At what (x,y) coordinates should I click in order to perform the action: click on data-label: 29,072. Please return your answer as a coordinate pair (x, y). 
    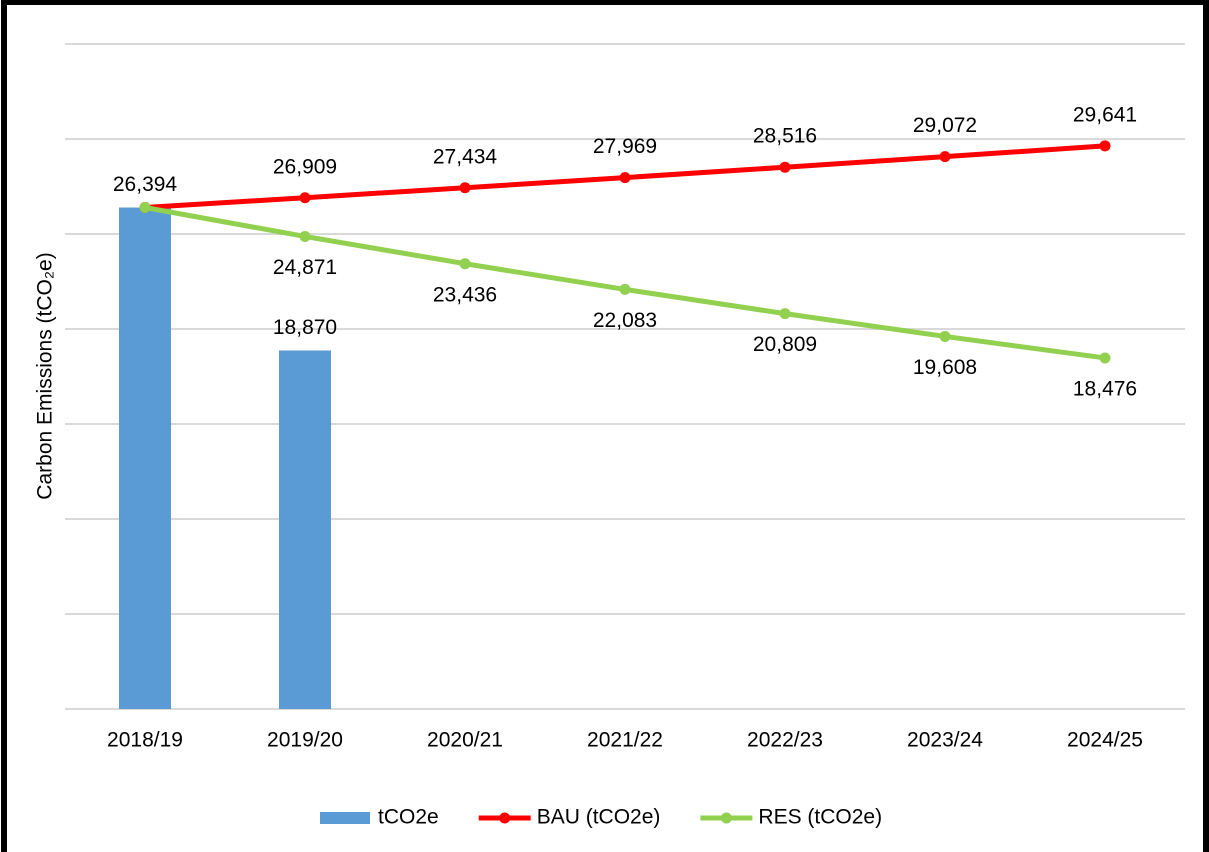
    Looking at the image, I should click on (945, 125).